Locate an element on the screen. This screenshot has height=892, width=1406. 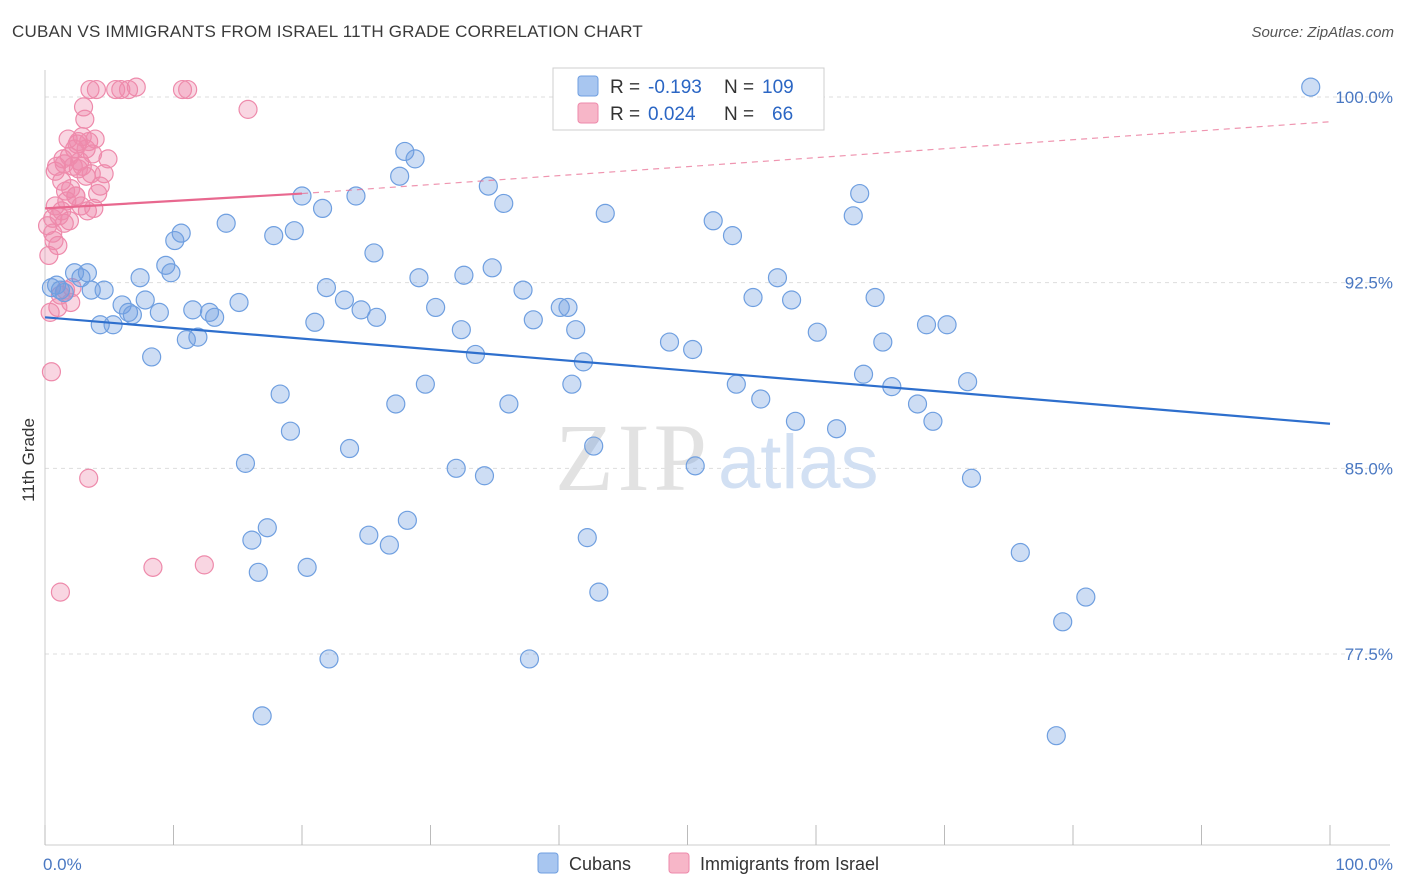
legend-swatch-israel is located at coordinates (588, 113).